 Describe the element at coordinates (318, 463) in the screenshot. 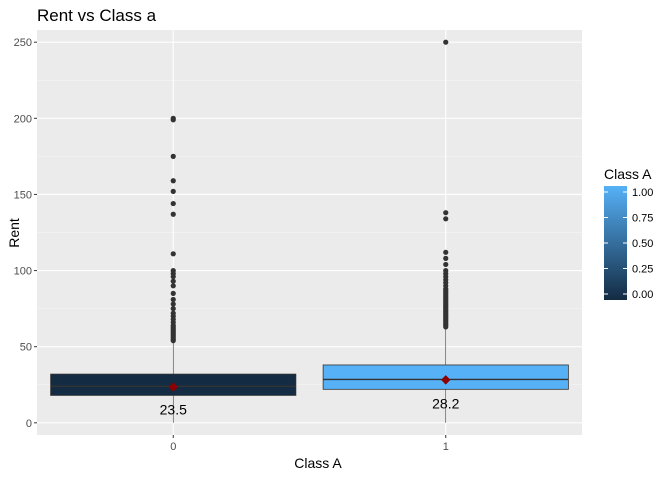

I see `x-axis-title: Class A` at that location.